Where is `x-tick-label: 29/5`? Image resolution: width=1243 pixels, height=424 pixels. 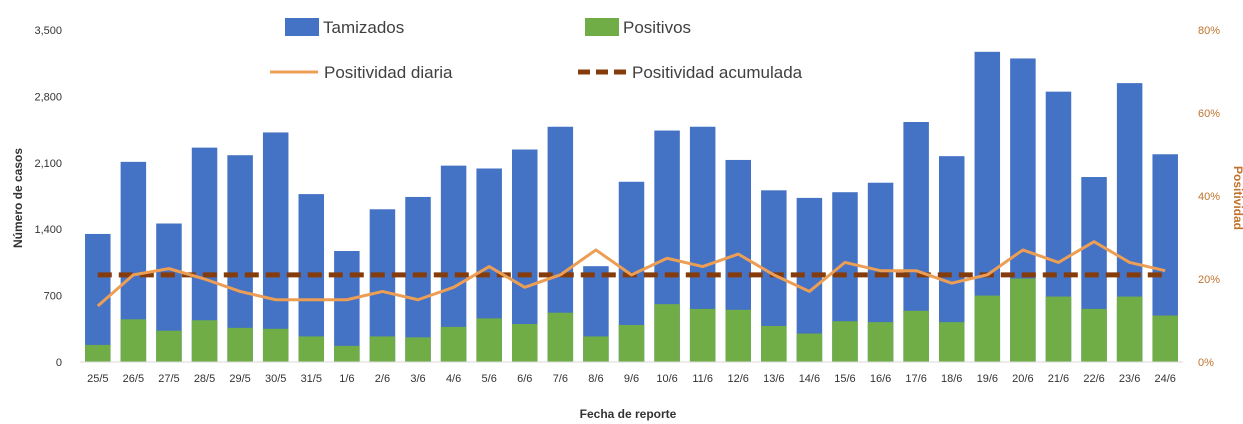 x-tick-label: 29/5 is located at coordinates (239, 379).